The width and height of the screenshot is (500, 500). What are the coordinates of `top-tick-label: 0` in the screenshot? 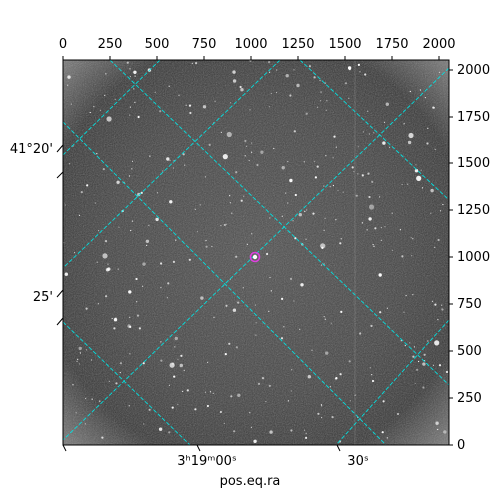 It's located at (63, 44).